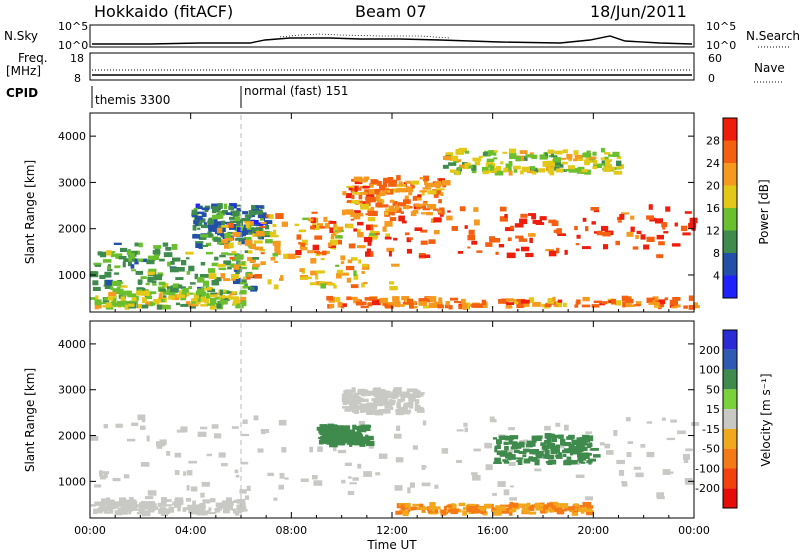 The image size is (800, 558). Describe the element at coordinates (713, 141) in the screenshot. I see `power-colorbar-tick: 28` at that location.